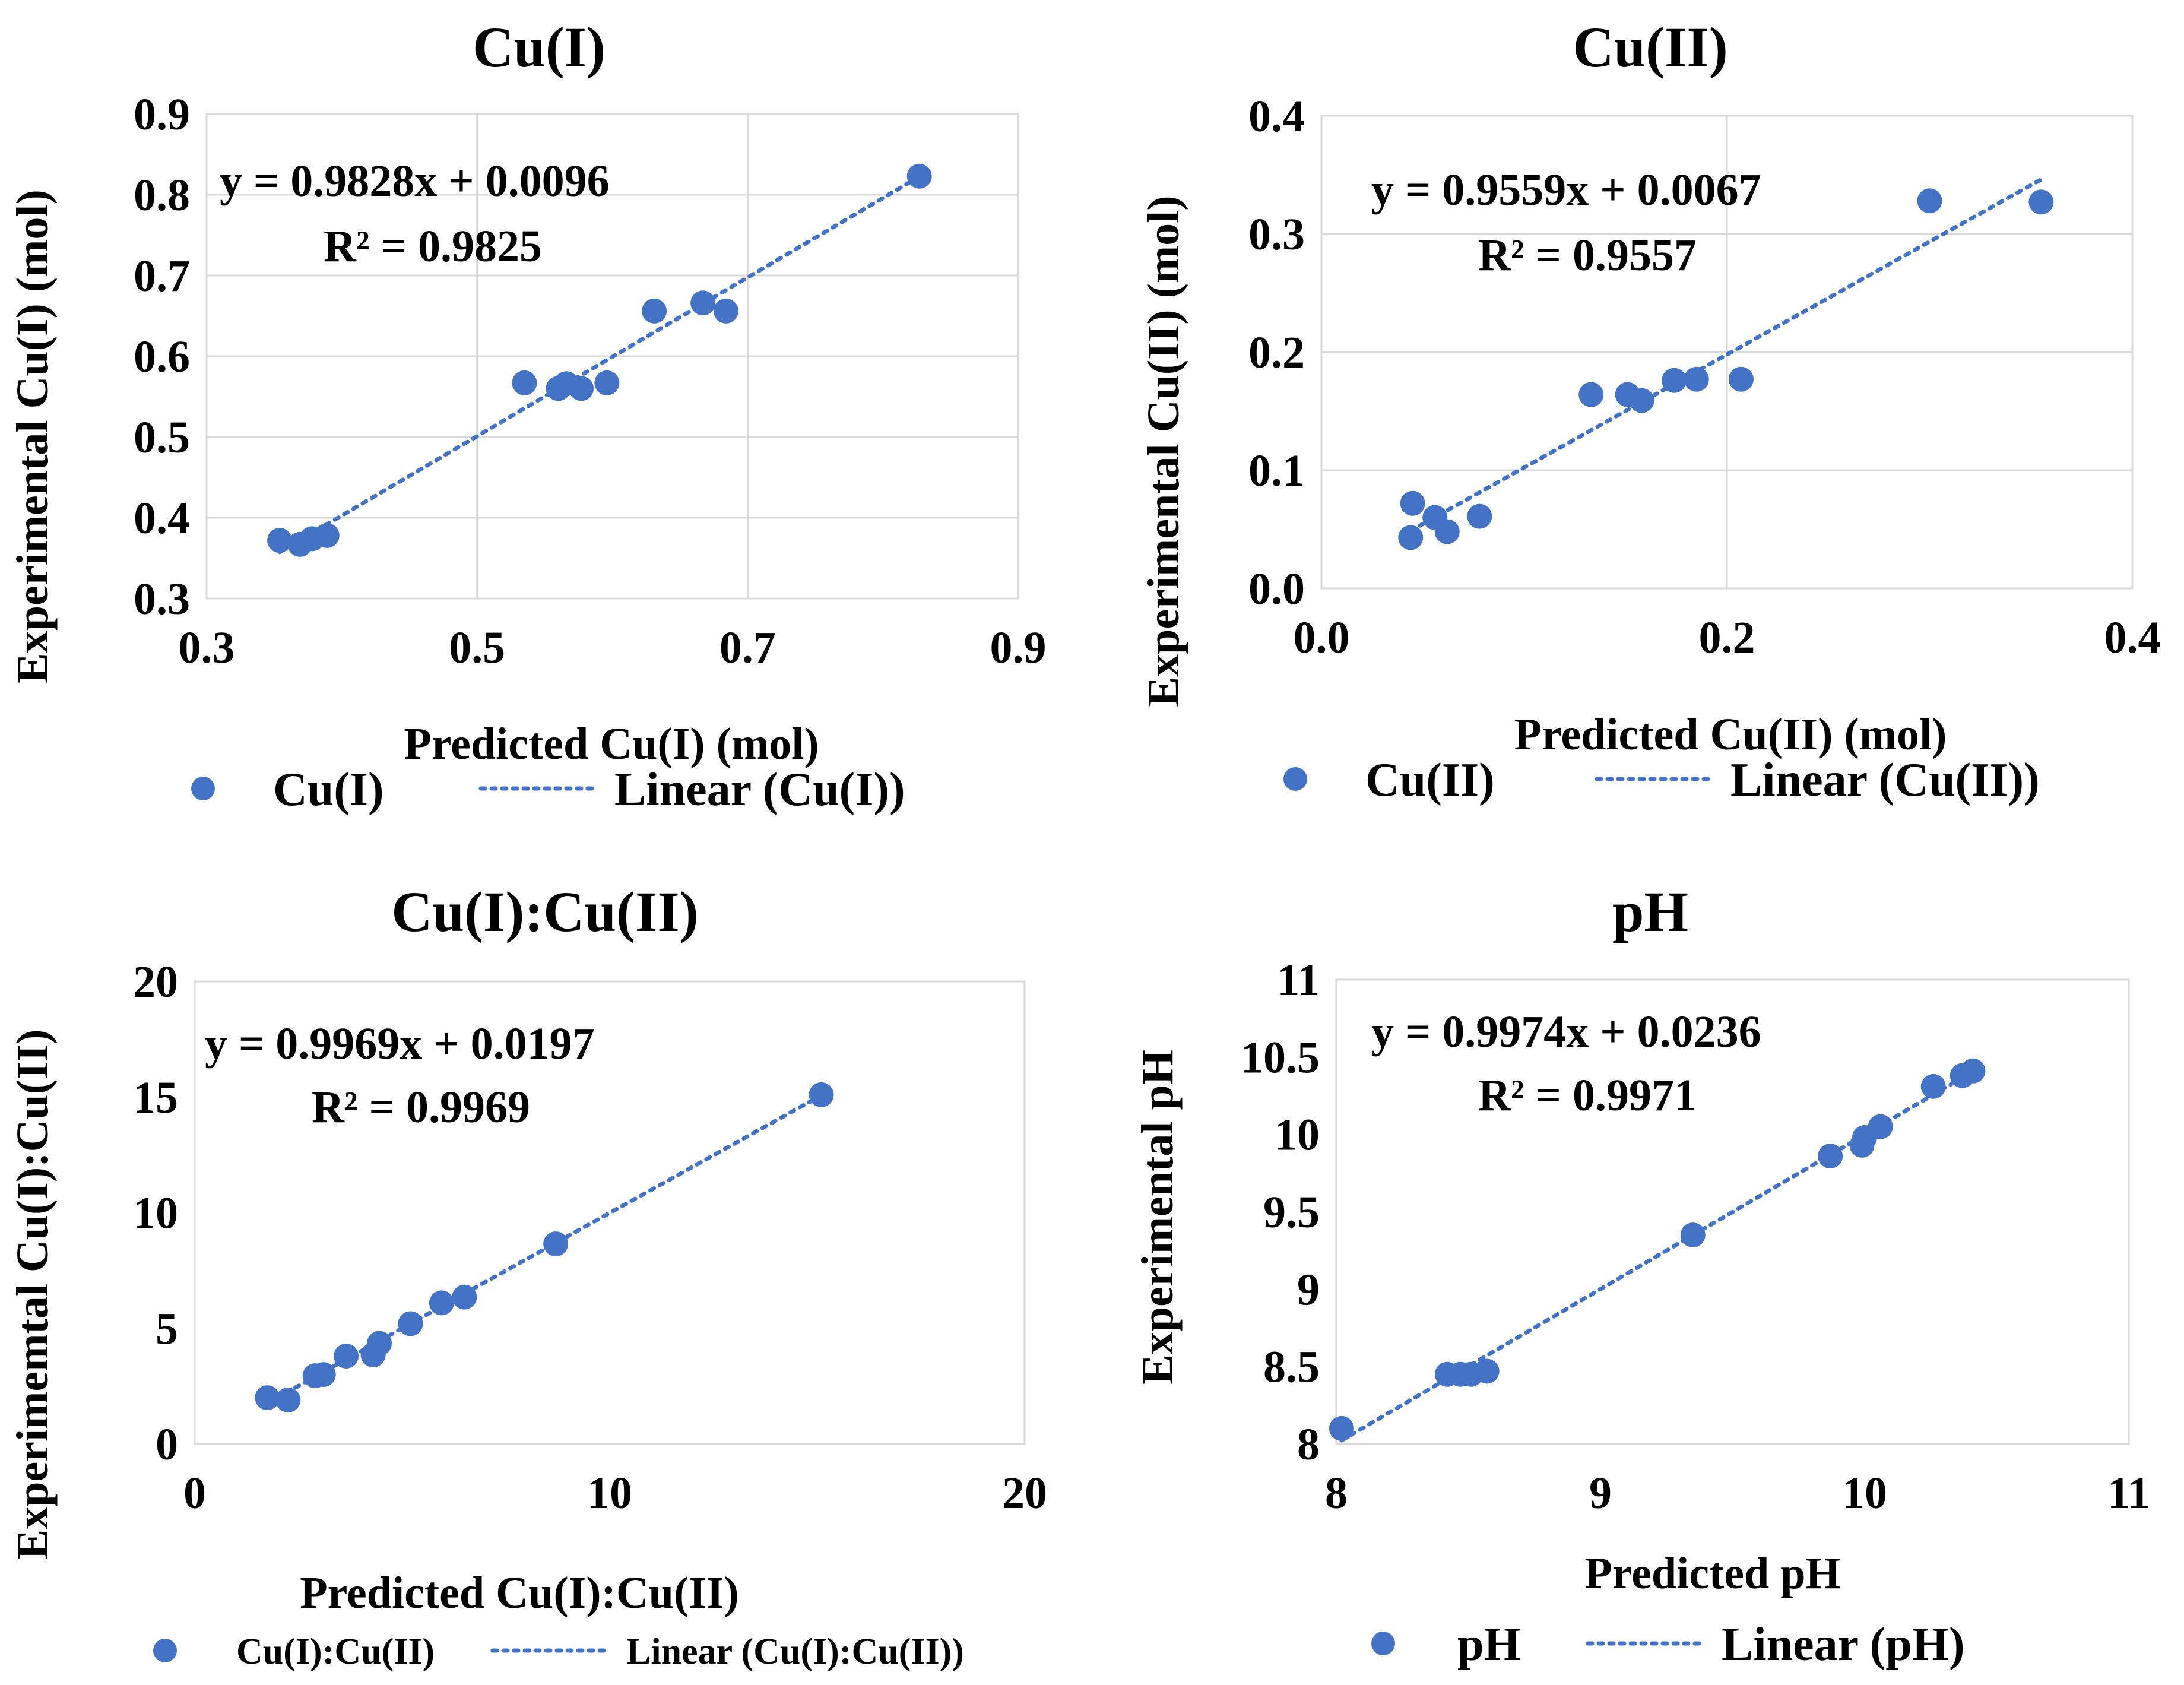 The image size is (2184, 1685). What do you see at coordinates (167, 1329) in the screenshot?
I see `y-tick-label: 5` at bounding box center [167, 1329].